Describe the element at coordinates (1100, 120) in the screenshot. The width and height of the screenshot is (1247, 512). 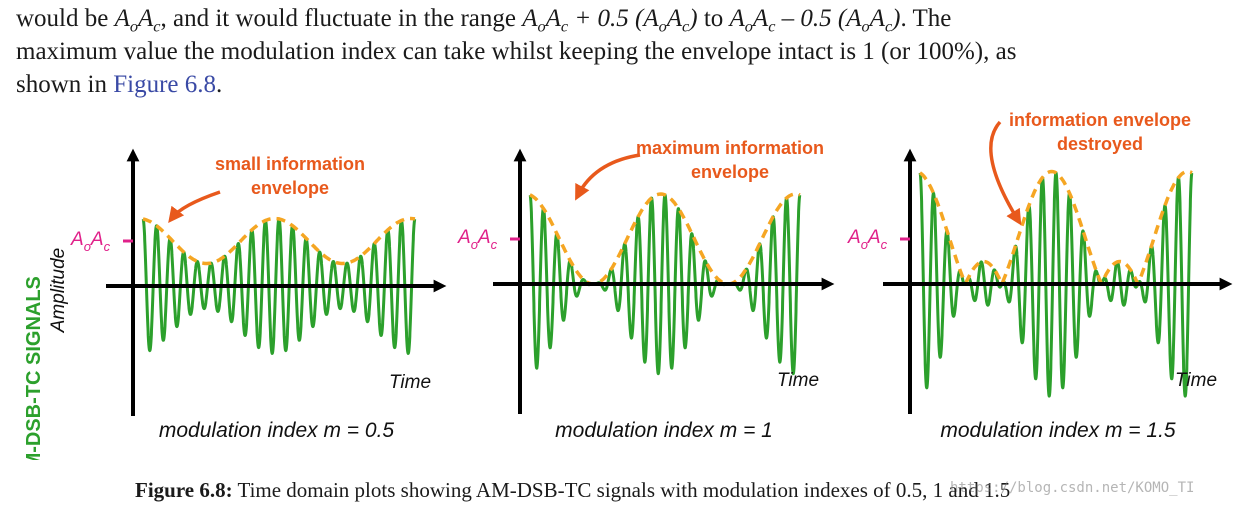
I see `annotation-text-3: information envelope` at that location.